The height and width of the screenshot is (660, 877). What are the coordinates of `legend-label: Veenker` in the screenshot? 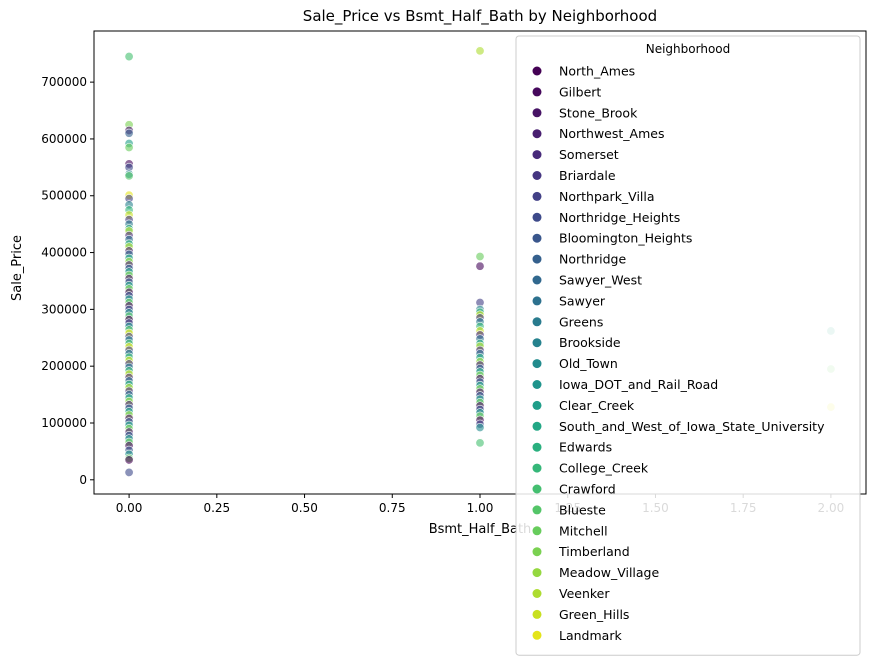 It's located at (584, 593).